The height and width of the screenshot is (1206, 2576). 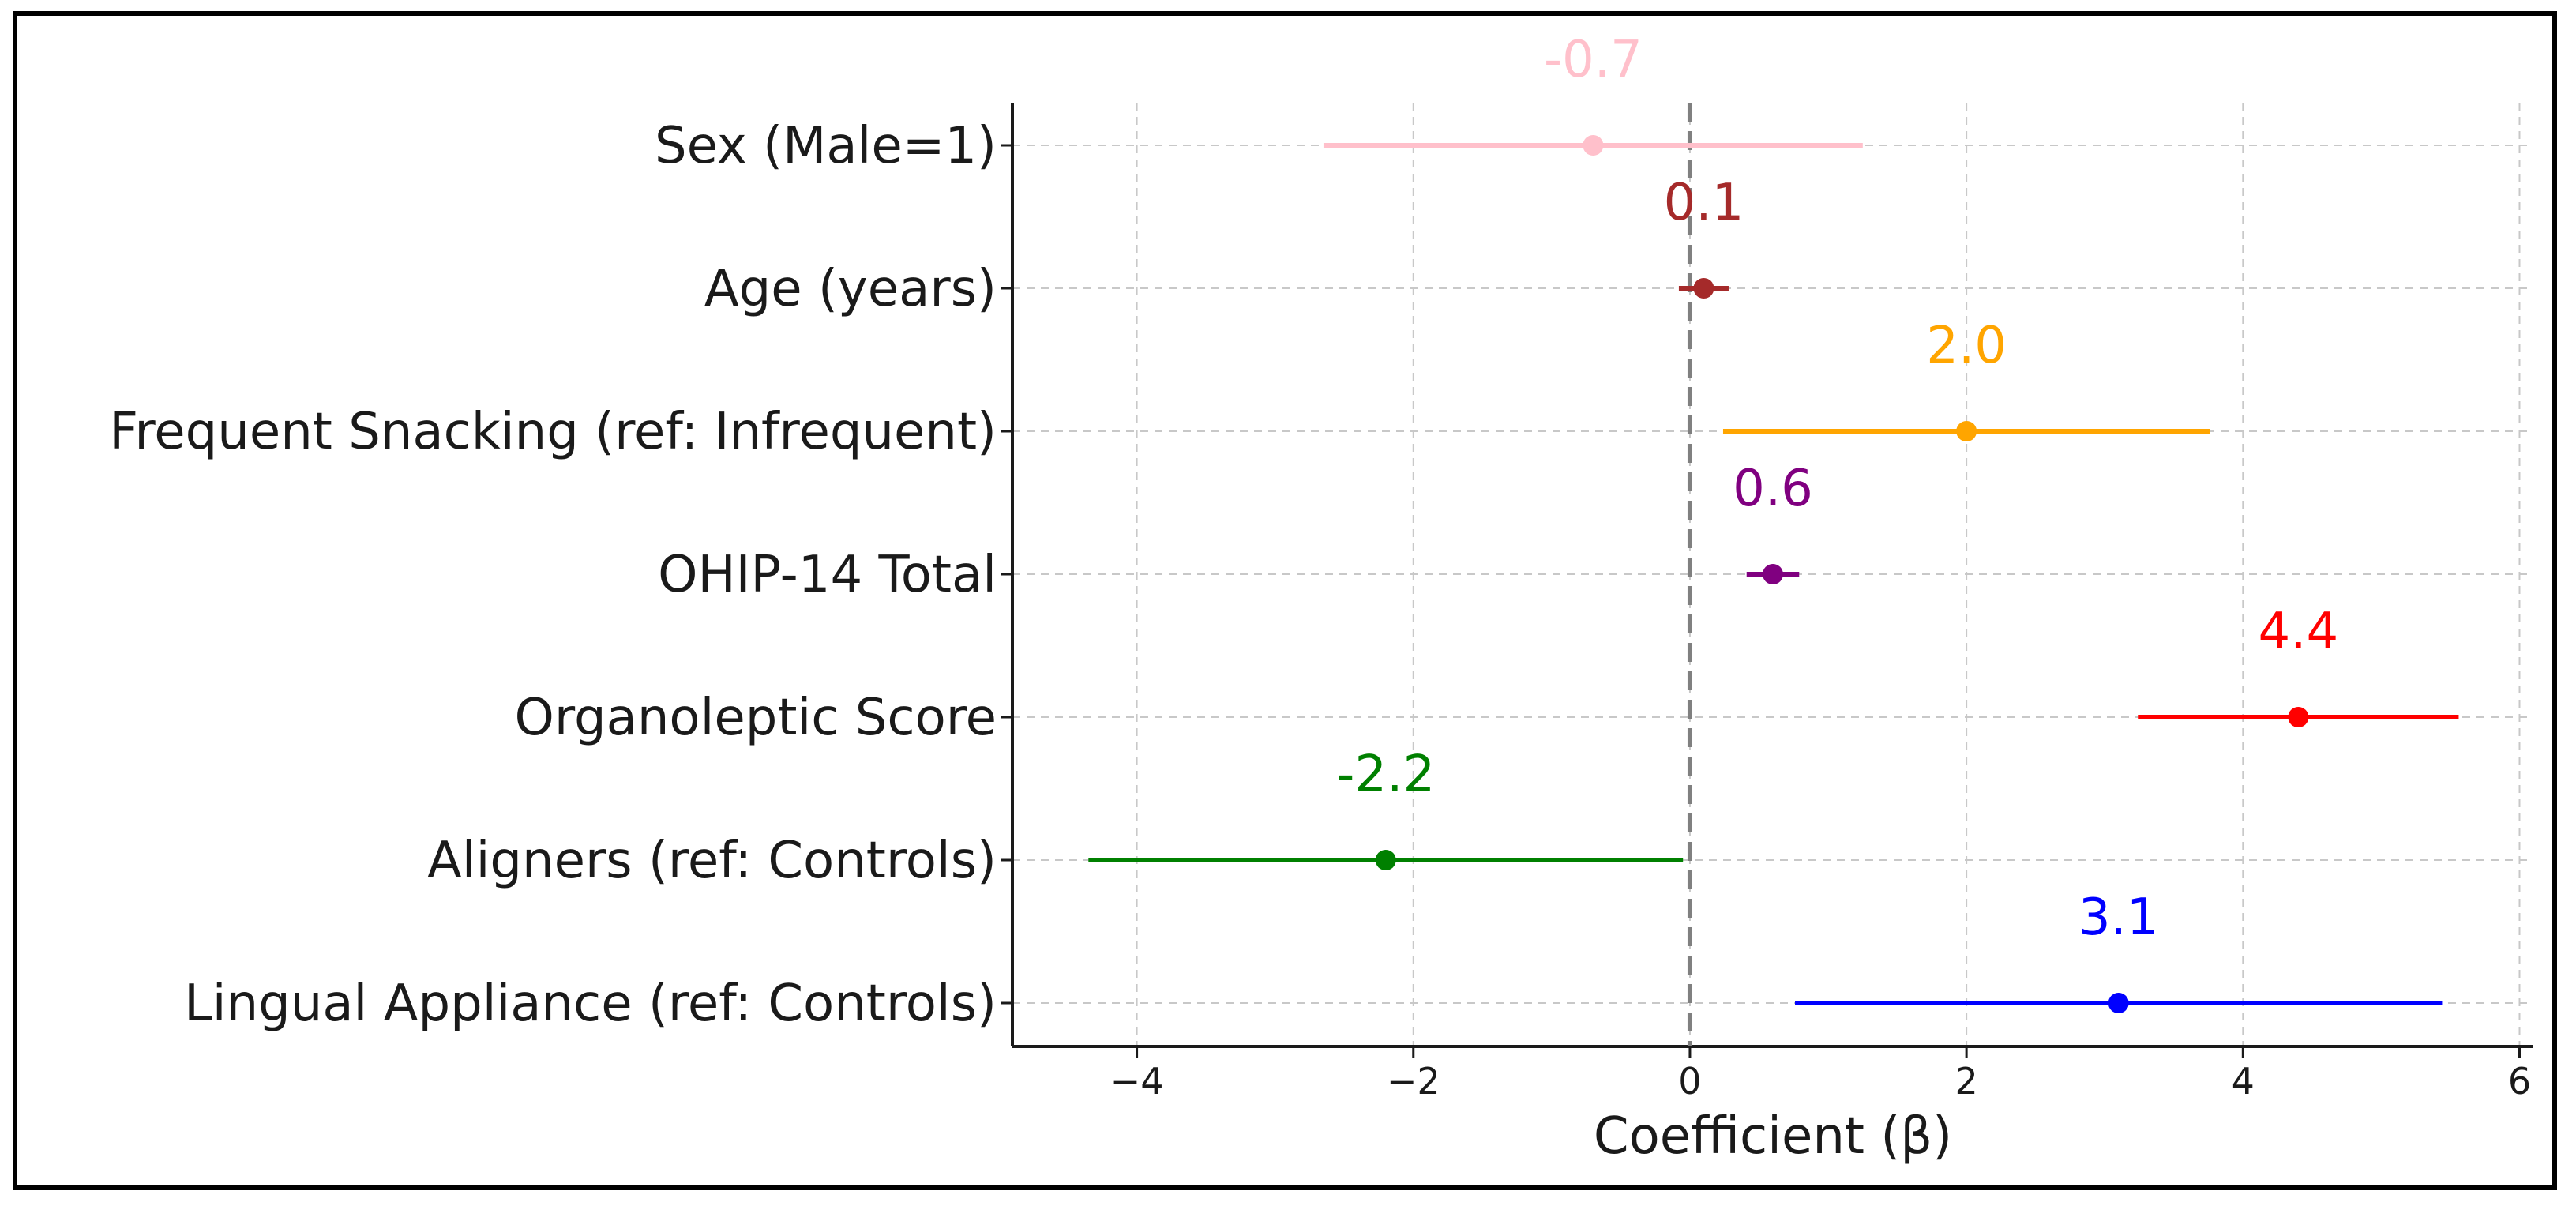 I want to click on coefficient-row: Age (years) 0.1, so click(x=1224, y=246).